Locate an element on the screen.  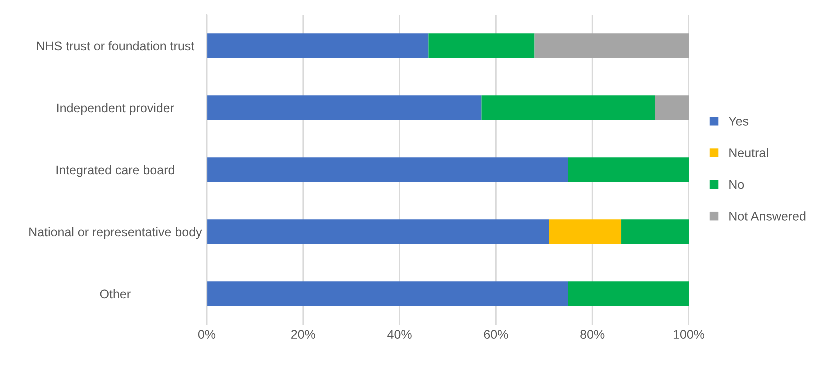
y-tick-label: Other is located at coordinates (115, 294).